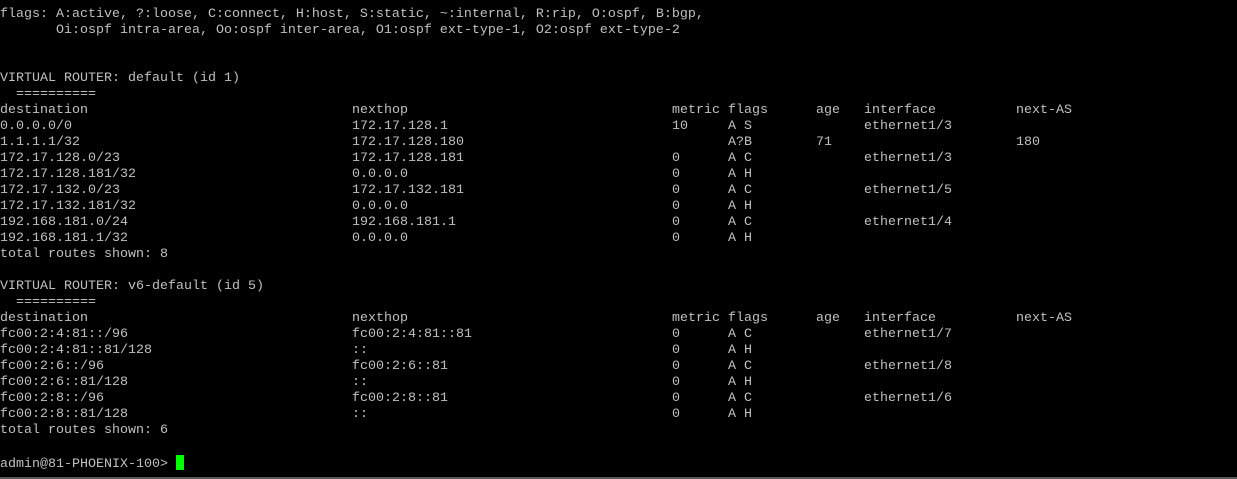 This screenshot has width=1237, height=479. What do you see at coordinates (76, 350) in the screenshot?
I see `destination-cell: fc00:2:4:81::81/128` at bounding box center [76, 350].